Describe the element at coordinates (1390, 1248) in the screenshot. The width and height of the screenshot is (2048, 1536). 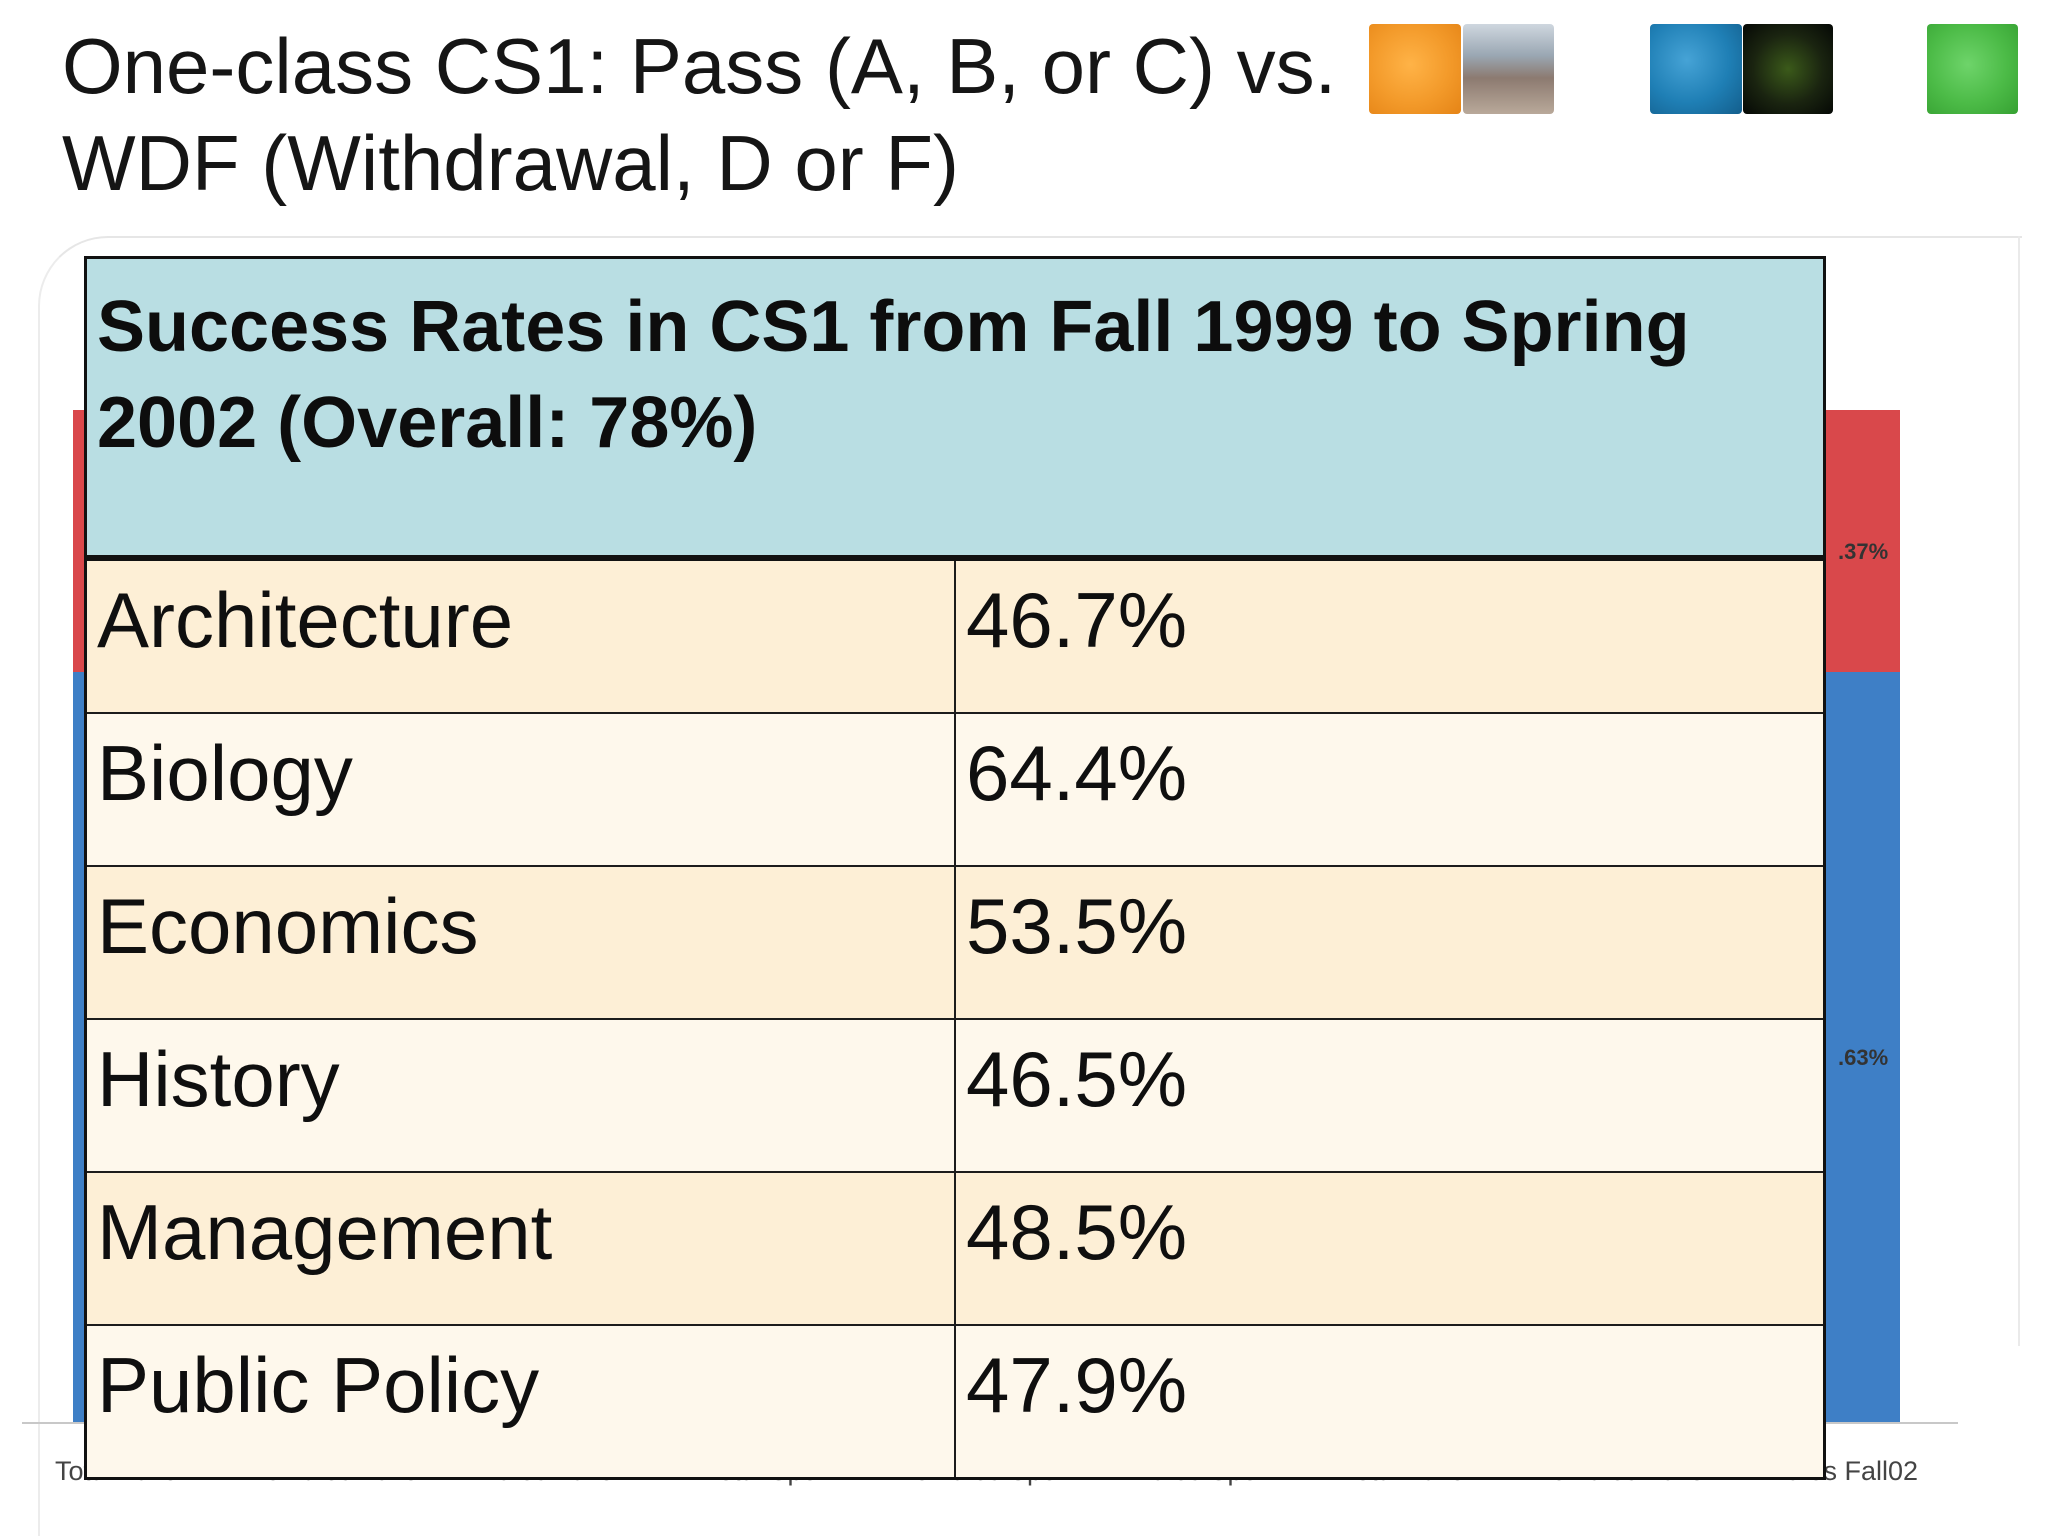
I see `rate-cell: 48.5%` at that location.